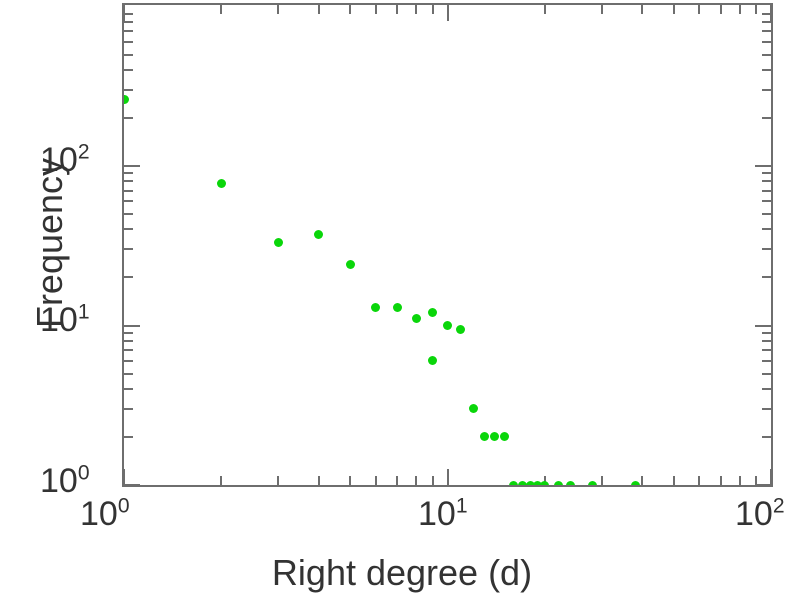  Describe the element at coordinates (760, 513) in the screenshot. I see `x-tick-label-100: 10²` at that location.